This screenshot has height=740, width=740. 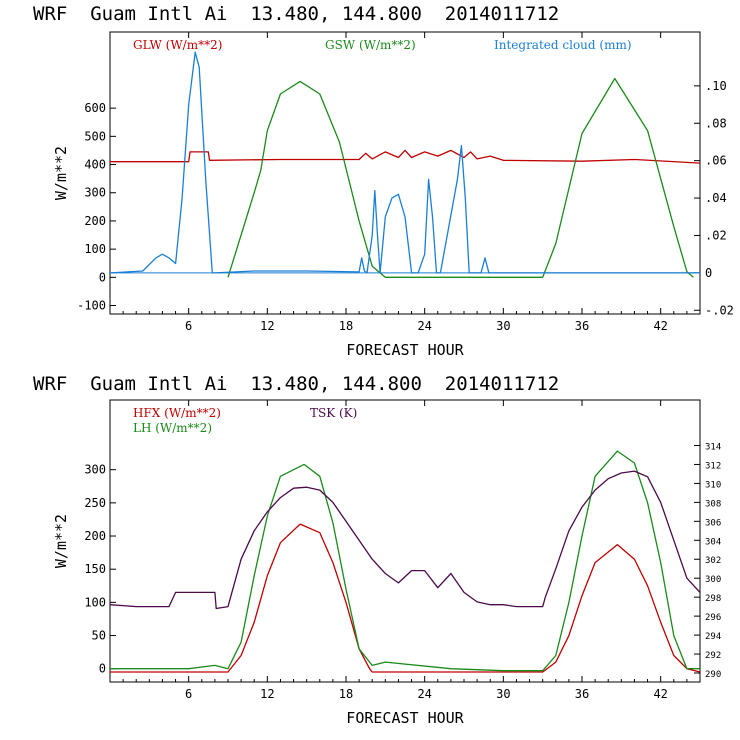 I want to click on series-line-glw, so click(x=405, y=156).